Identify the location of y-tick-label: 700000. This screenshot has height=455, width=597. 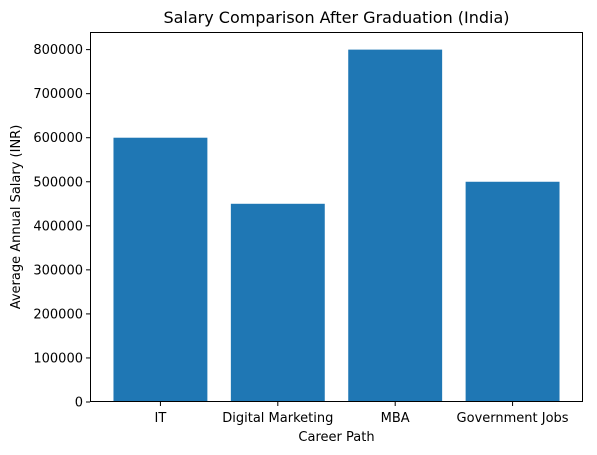
(58, 94).